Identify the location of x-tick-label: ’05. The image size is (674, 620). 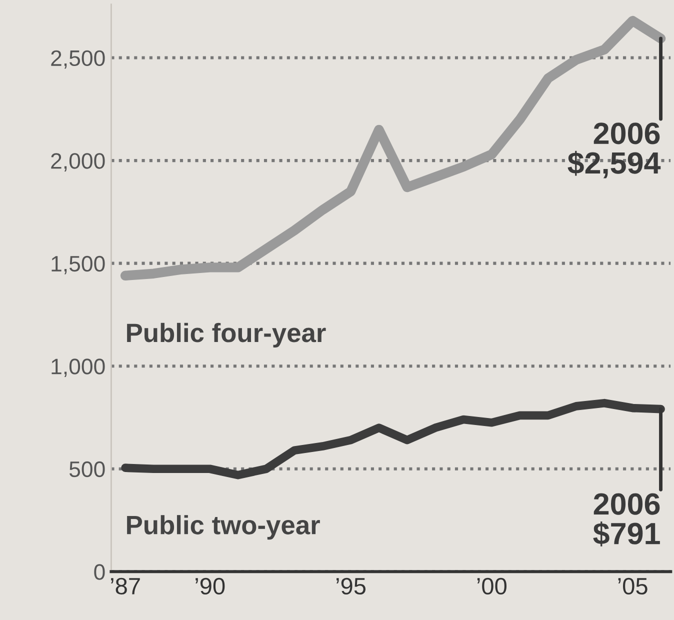
(633, 586).